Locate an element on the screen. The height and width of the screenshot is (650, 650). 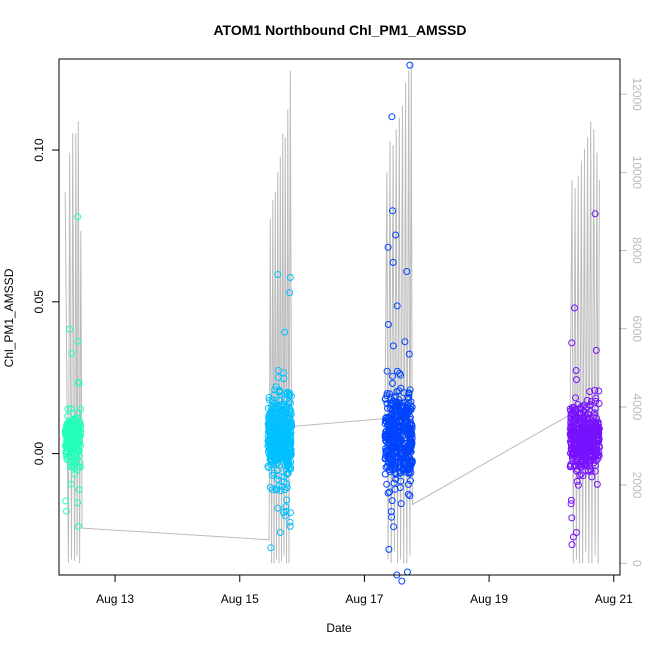
y-axis-right: 0 2000 4000 6000 8000 10000 12000 is located at coordinates (631, 322).